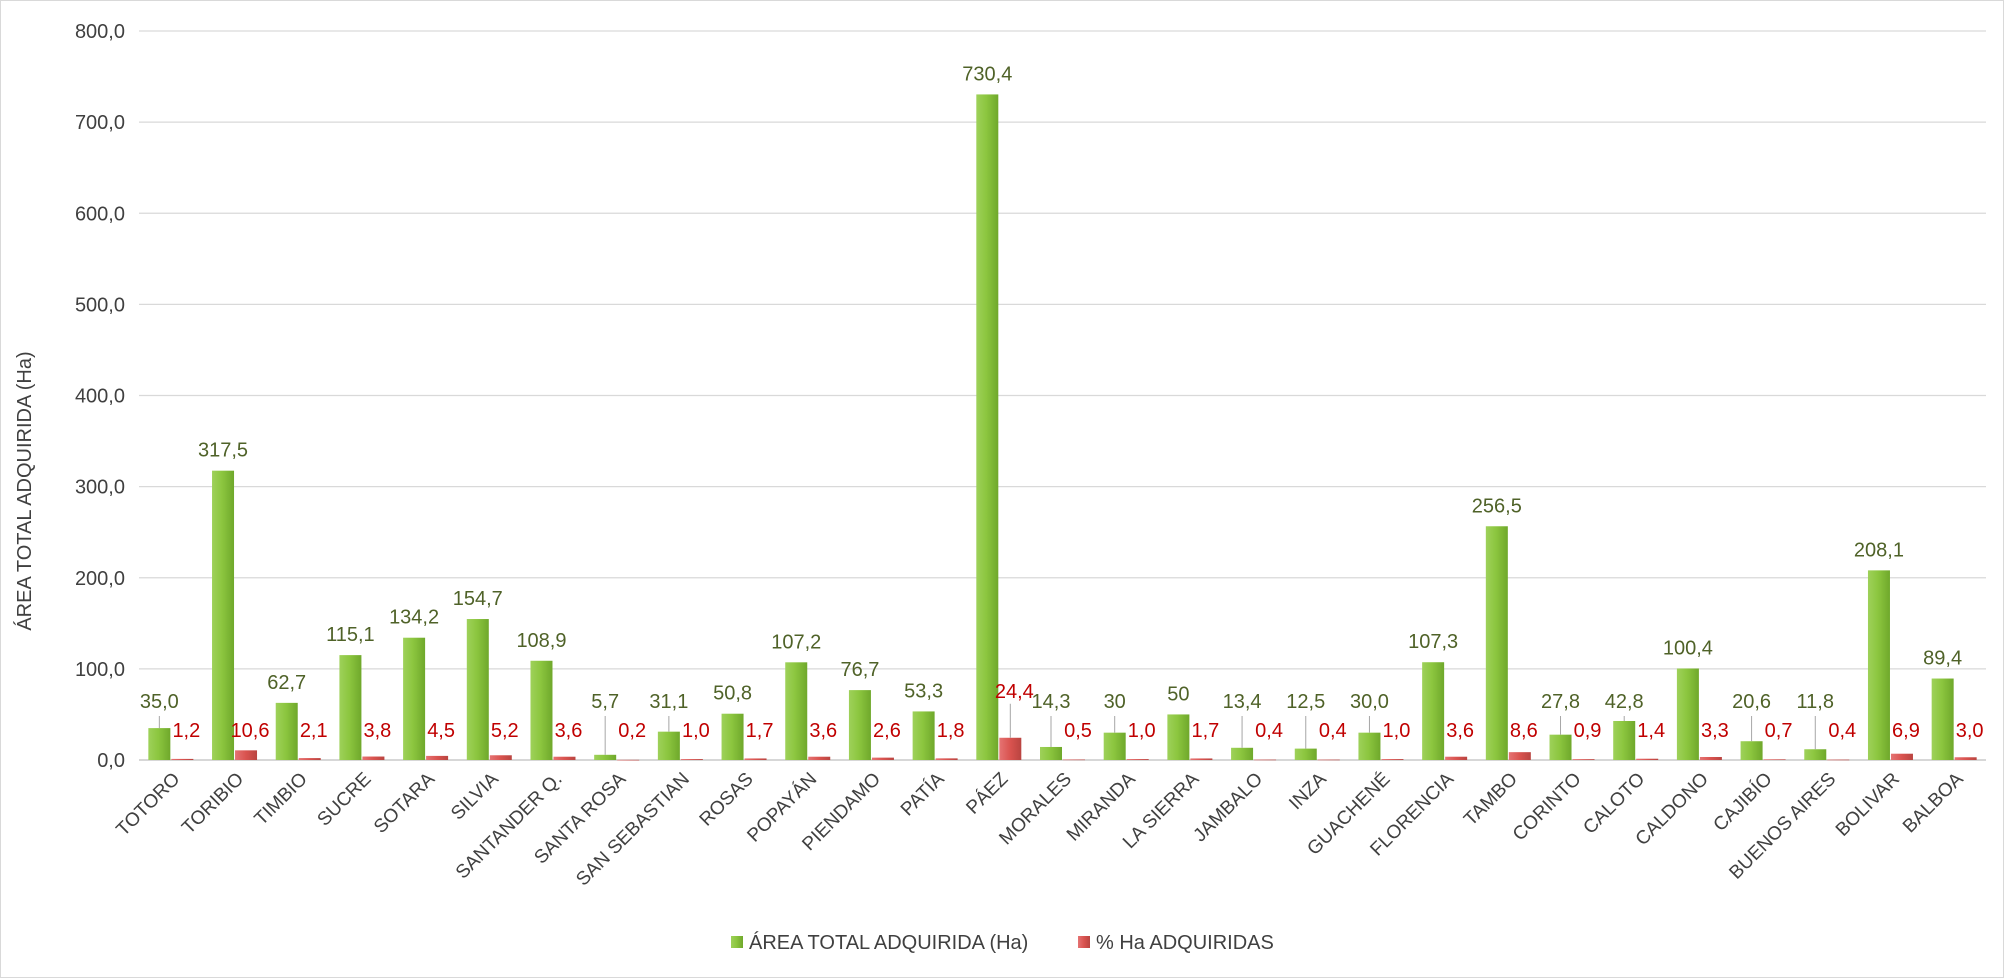 Image resolution: width=2004 pixels, height=979 pixels. Describe the element at coordinates (1014, 692) in the screenshot. I see `data-label-percent: 24,4` at that location.